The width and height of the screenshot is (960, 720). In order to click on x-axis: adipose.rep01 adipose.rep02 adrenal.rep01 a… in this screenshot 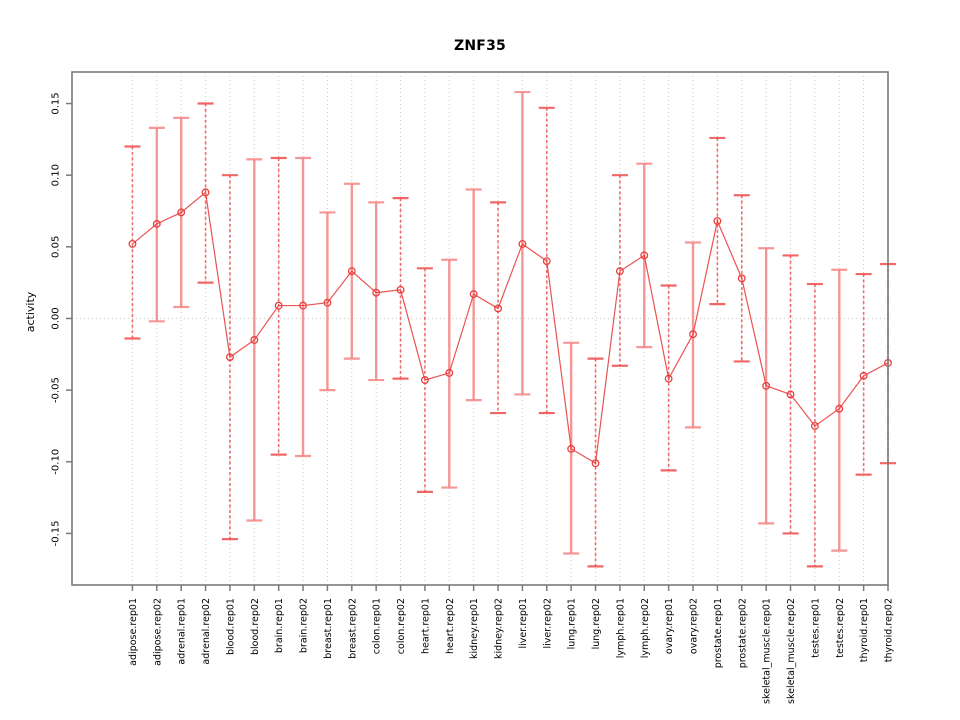, I will do `click(511, 644)`.